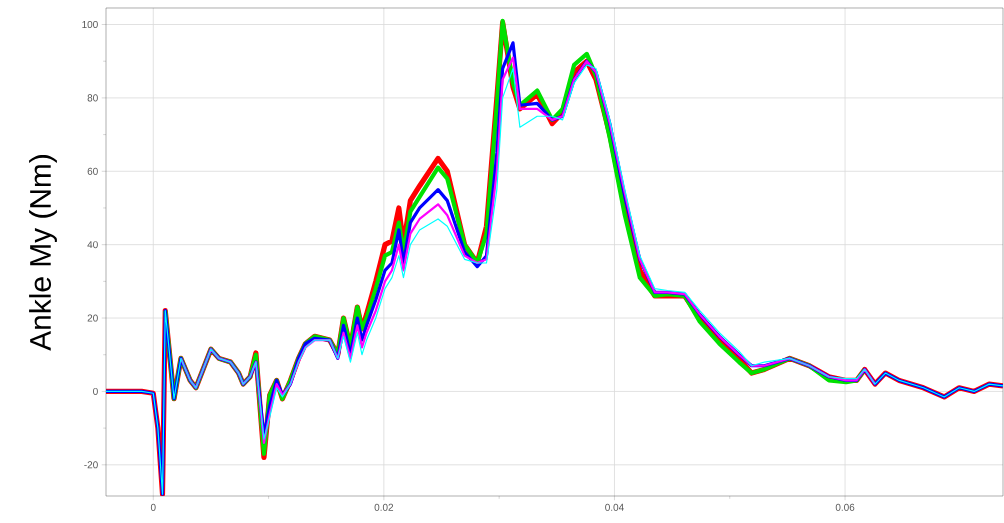 The width and height of the screenshot is (1004, 523). What do you see at coordinates (95, 391) in the screenshot?
I see `y-tick-label: 0` at bounding box center [95, 391].